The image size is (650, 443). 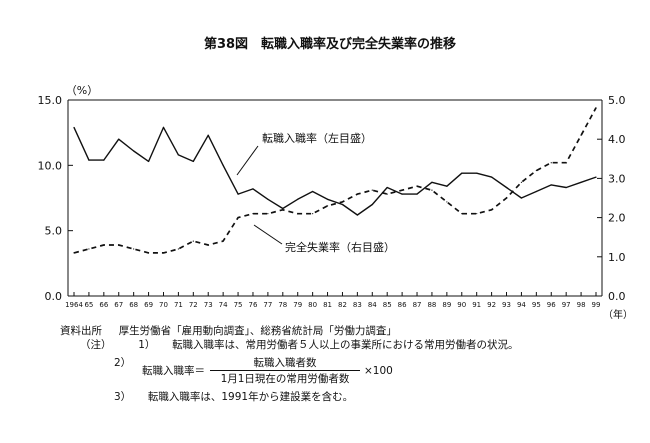 I want to click on x-axis-tick-label: 65, so click(x=88, y=305).